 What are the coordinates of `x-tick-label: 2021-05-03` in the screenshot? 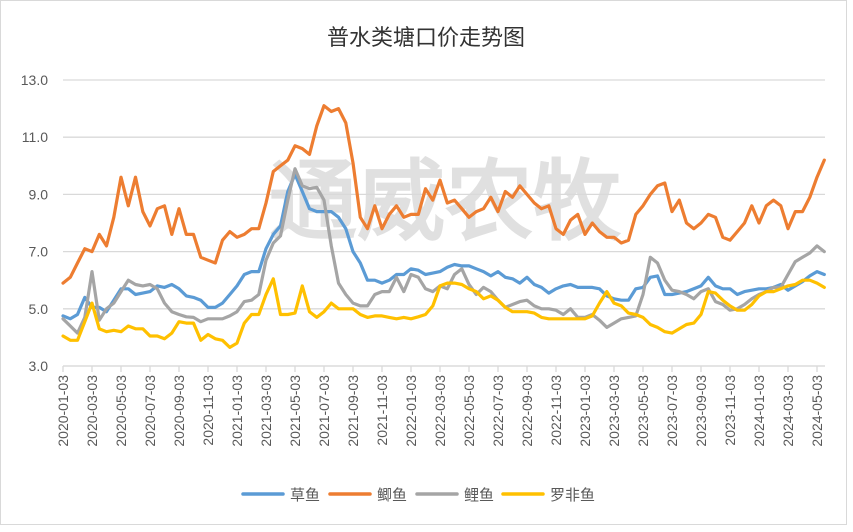 It's located at (295, 411).